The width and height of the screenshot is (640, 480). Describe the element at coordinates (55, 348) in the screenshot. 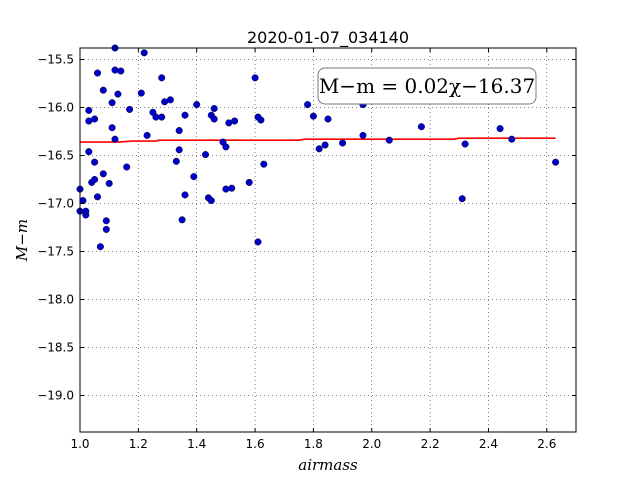

I see `y-tick-label: −18.5` at that location.